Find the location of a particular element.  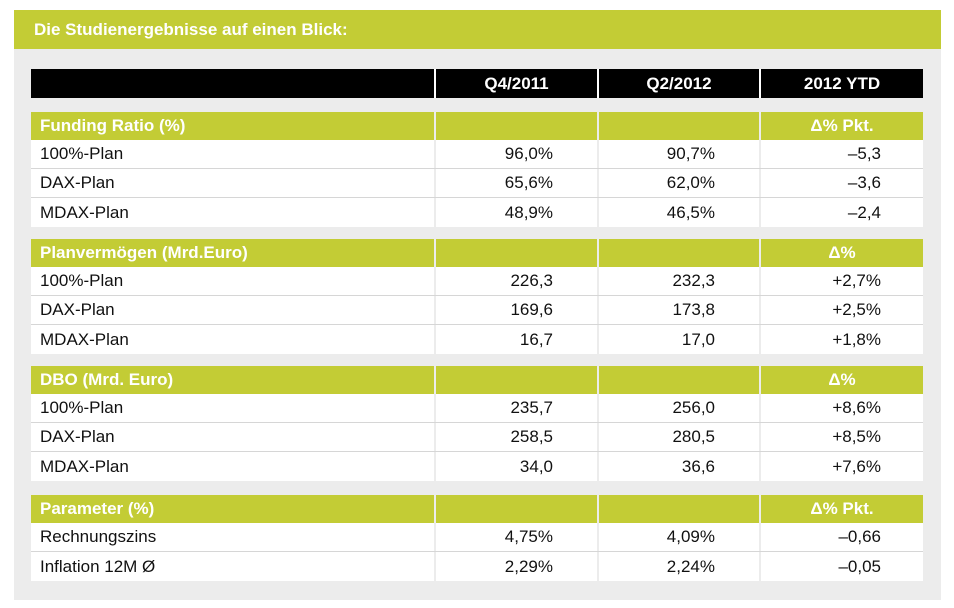

cell-q4-2011: 48,9% is located at coordinates (515, 212).